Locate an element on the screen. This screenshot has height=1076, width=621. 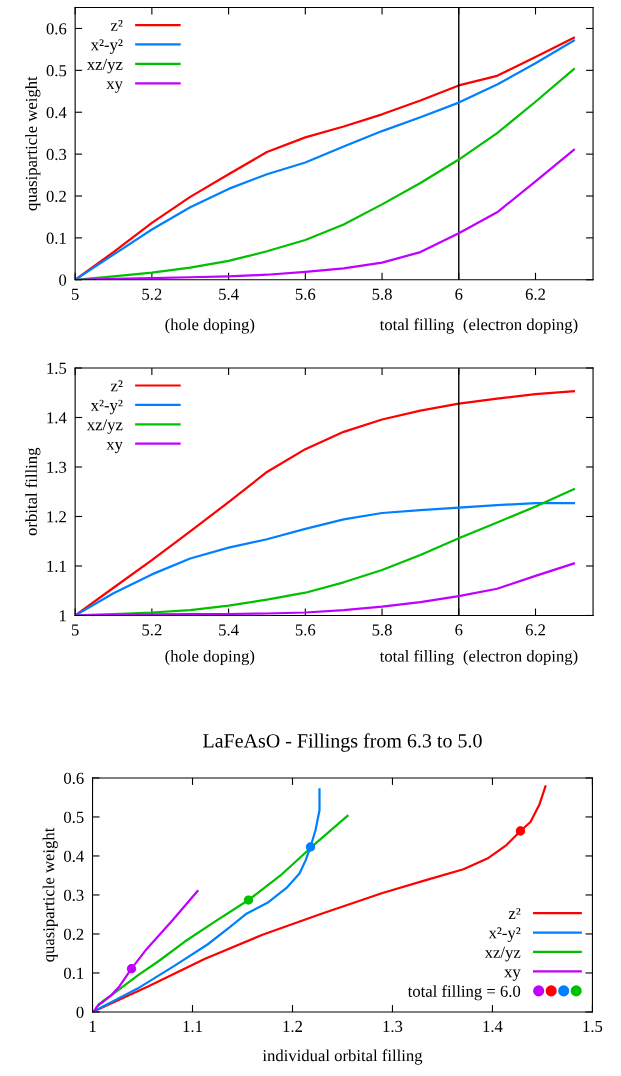
x-tick-label: 1.5 is located at coordinates (593, 1026).